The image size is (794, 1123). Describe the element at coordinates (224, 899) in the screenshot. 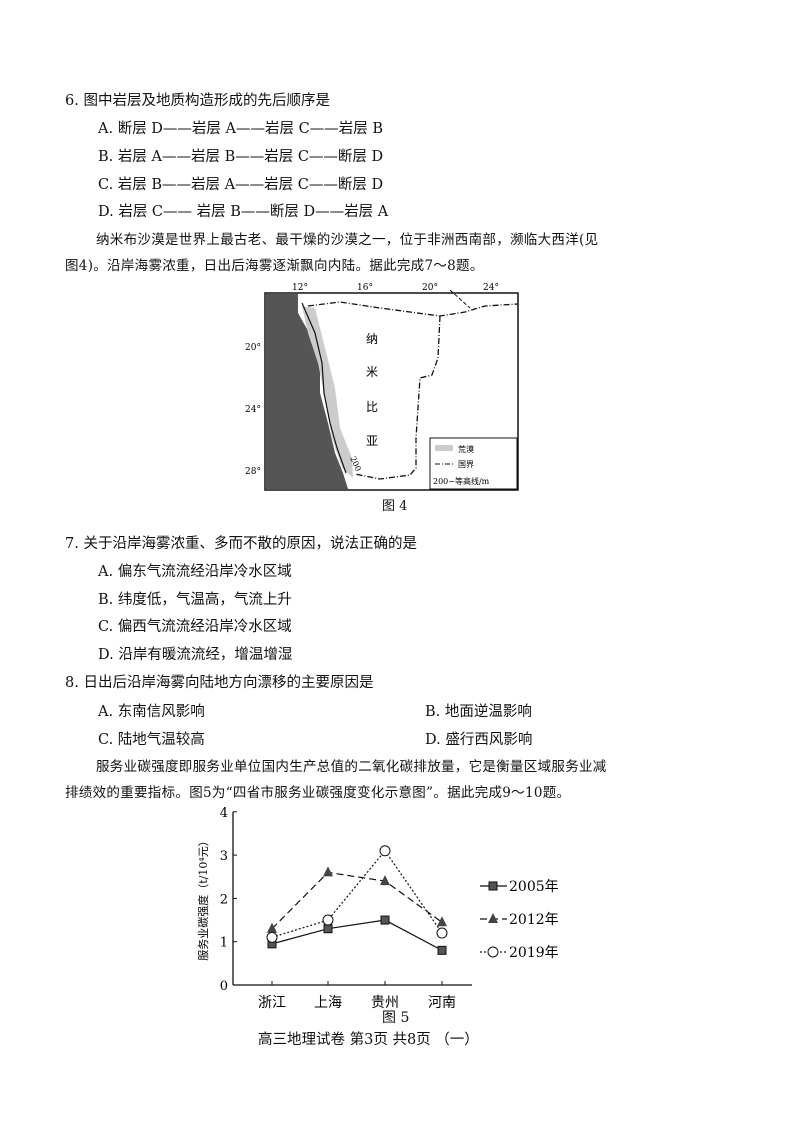

I see `y-tick-label: 2` at that location.